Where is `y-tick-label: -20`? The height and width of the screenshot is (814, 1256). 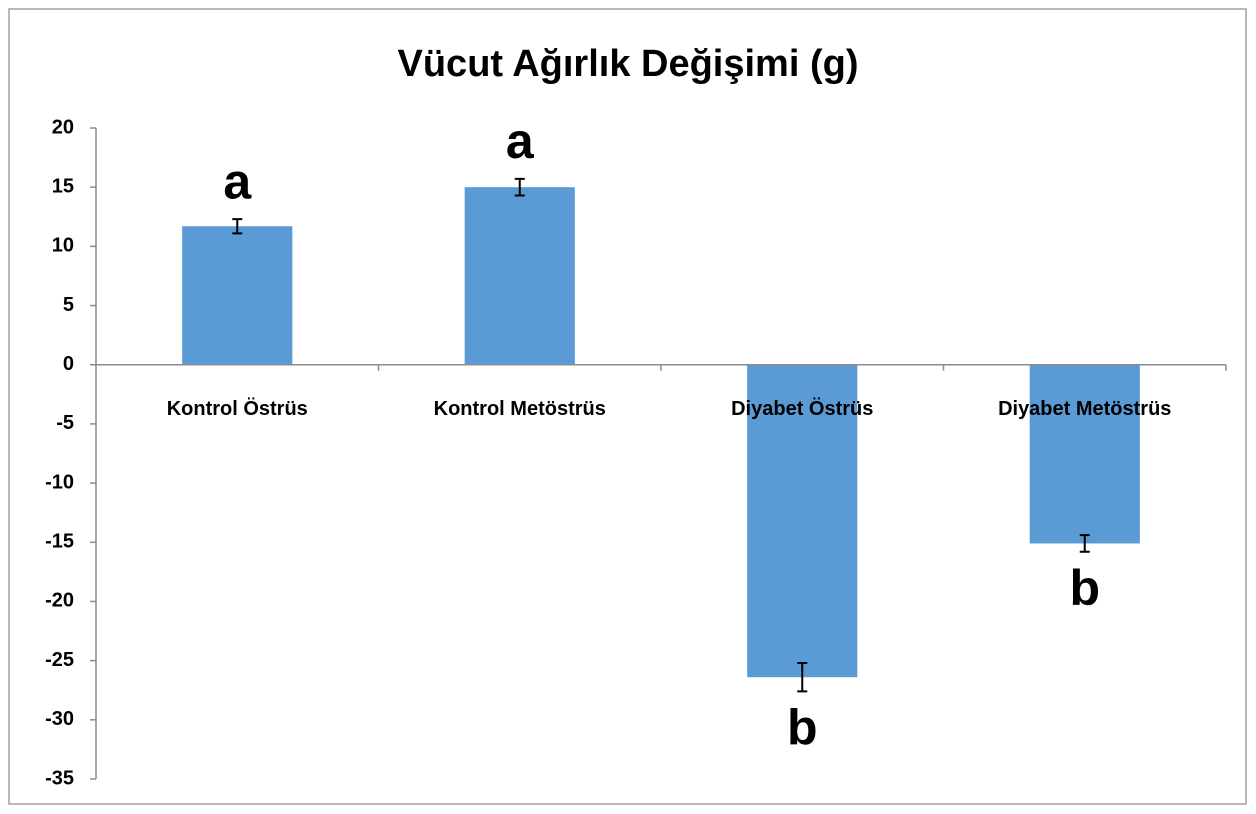 y-tick-label: -20 is located at coordinates (59, 601).